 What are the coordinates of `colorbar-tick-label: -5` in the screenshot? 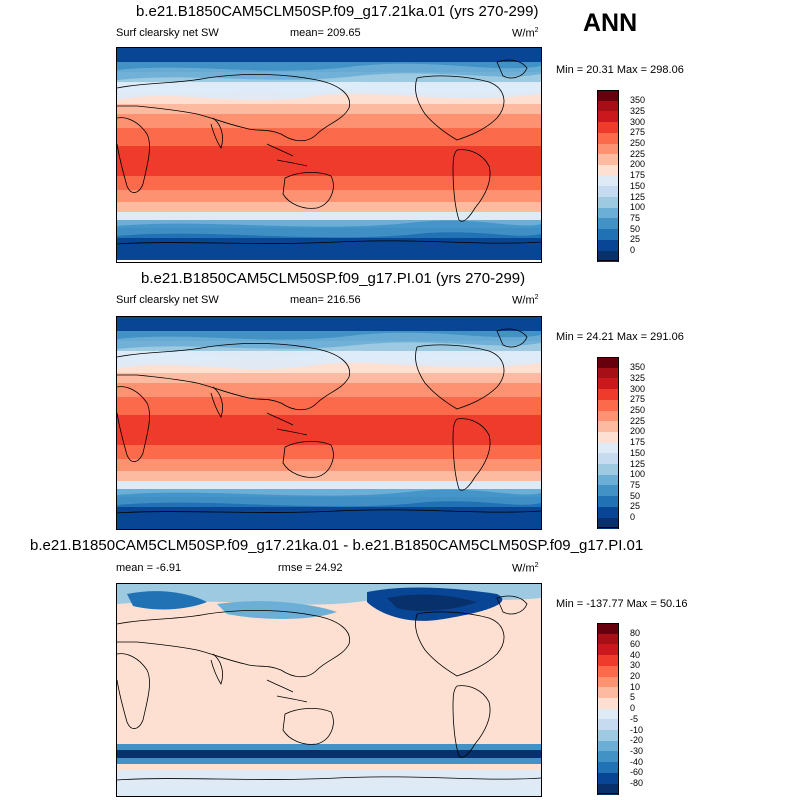 It's located at (634, 718).